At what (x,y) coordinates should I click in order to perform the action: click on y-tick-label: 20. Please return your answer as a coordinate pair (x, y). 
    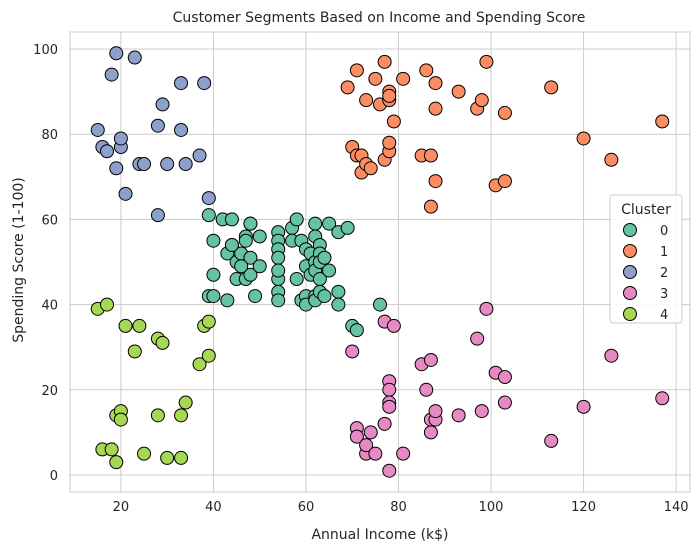
    Looking at the image, I should click on (49, 391).